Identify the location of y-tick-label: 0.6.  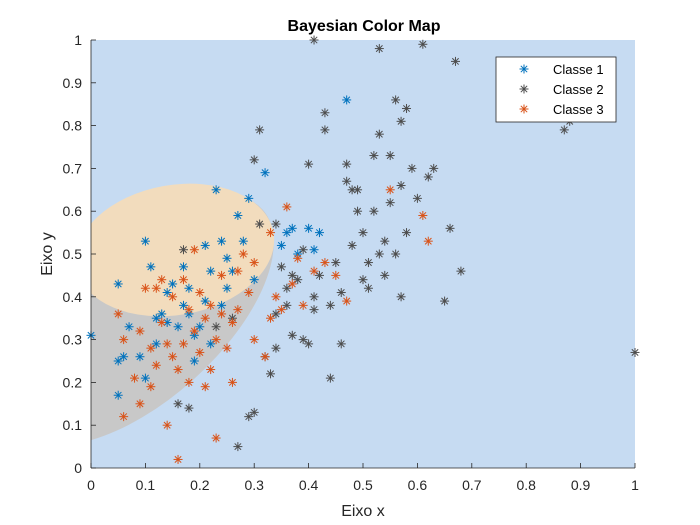
(73, 211).